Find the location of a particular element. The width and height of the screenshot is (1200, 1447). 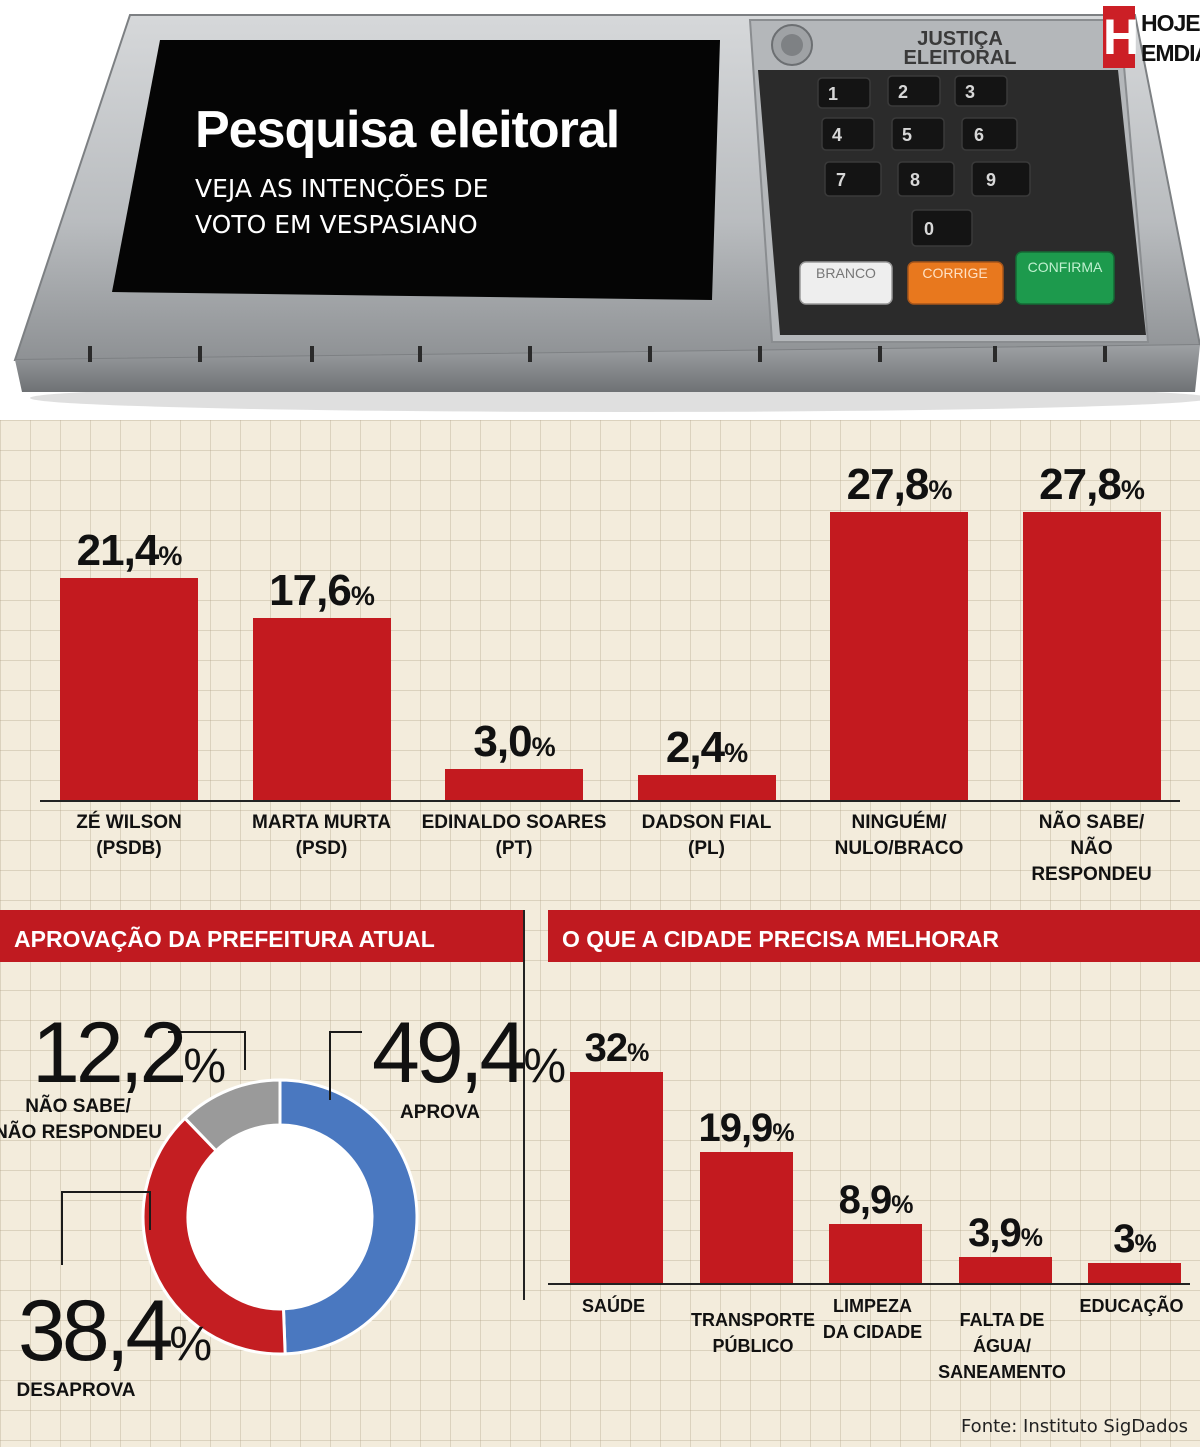

improvement-value-label-2: 8,9% is located at coordinates (876, 1200).